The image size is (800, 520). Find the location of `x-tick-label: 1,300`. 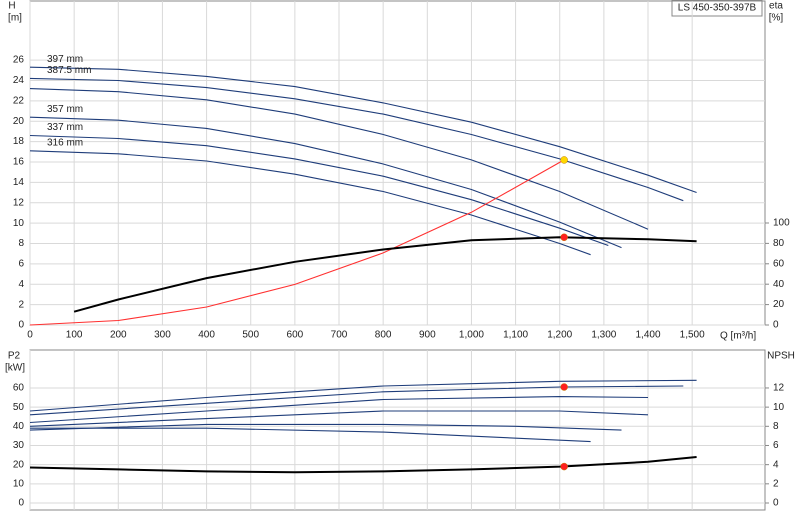

x-tick-label: 1,300 is located at coordinates (603, 335).